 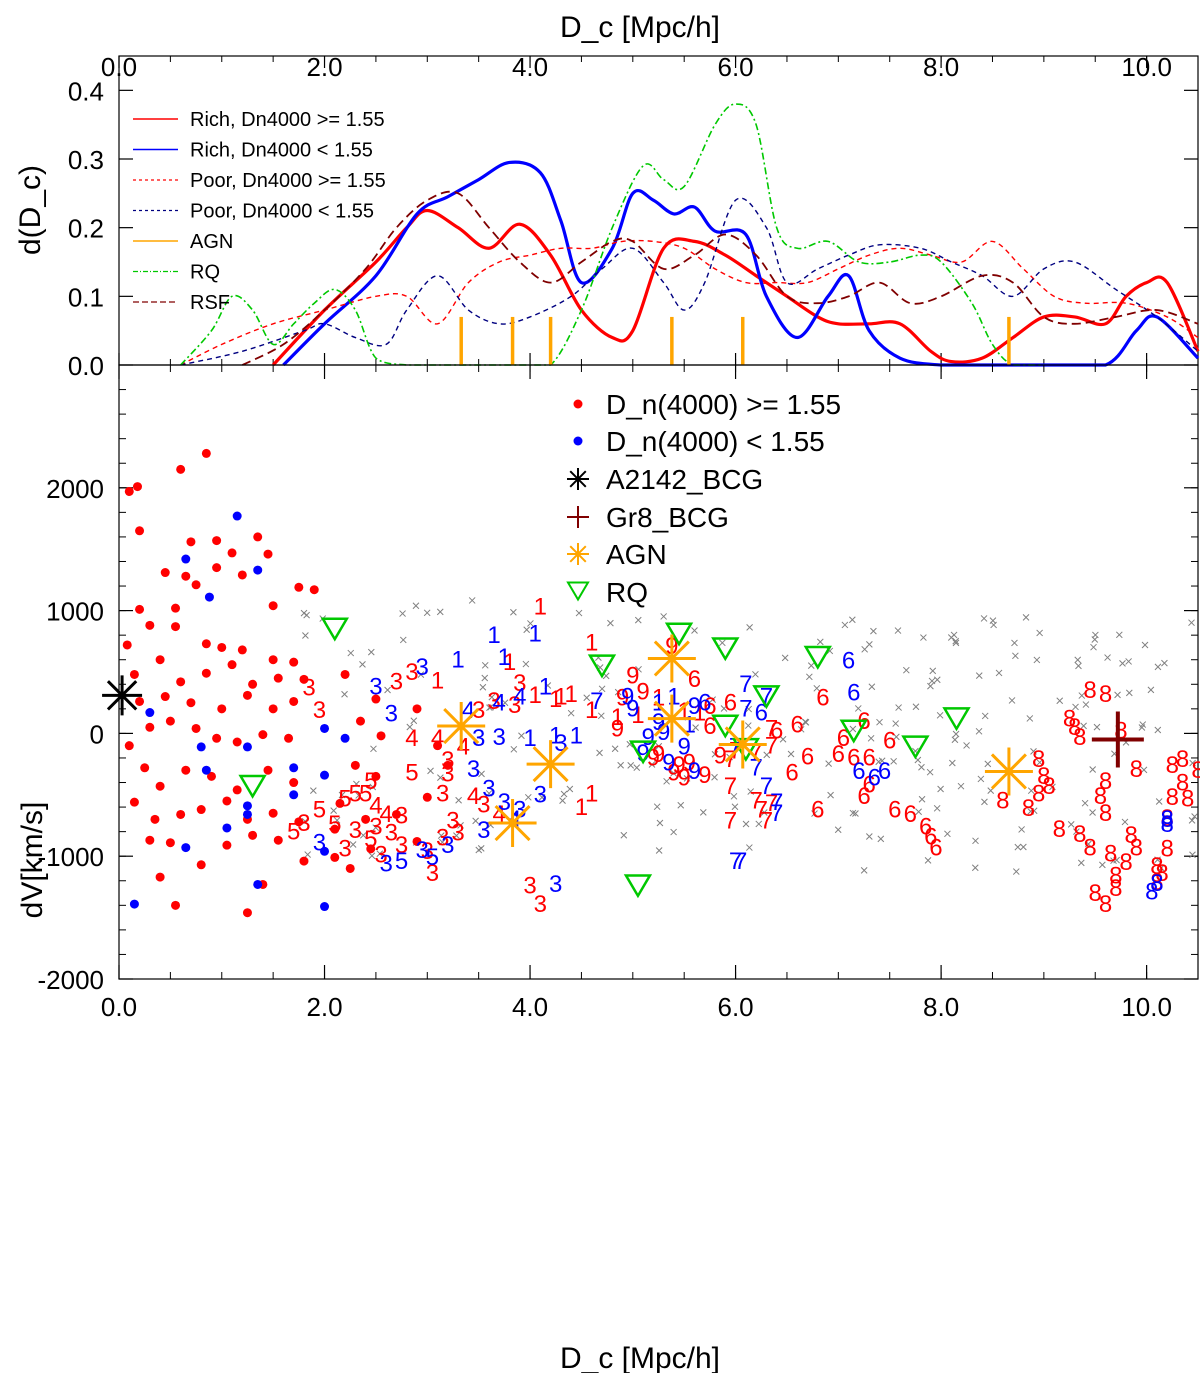 What do you see at coordinates (642, 753) in the screenshot?
I see `blue-number-label: 9` at bounding box center [642, 753].